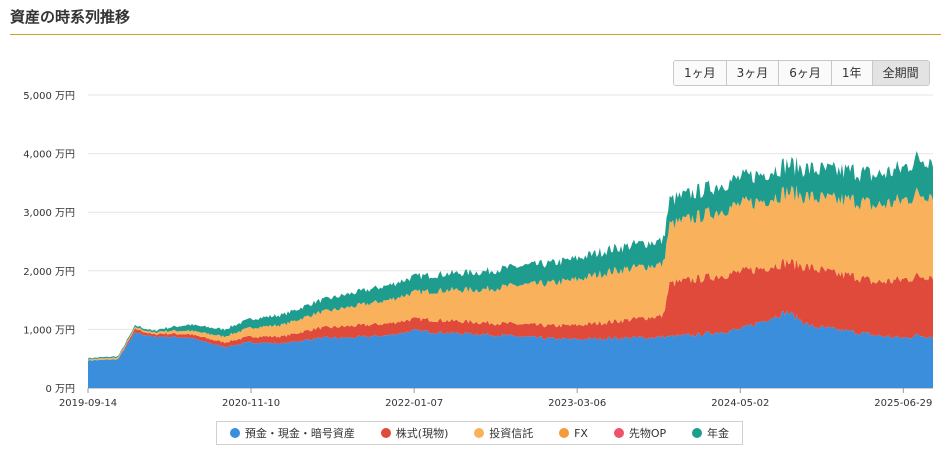  I want to click on x-tick-label: 2019-09-14, so click(88, 403).